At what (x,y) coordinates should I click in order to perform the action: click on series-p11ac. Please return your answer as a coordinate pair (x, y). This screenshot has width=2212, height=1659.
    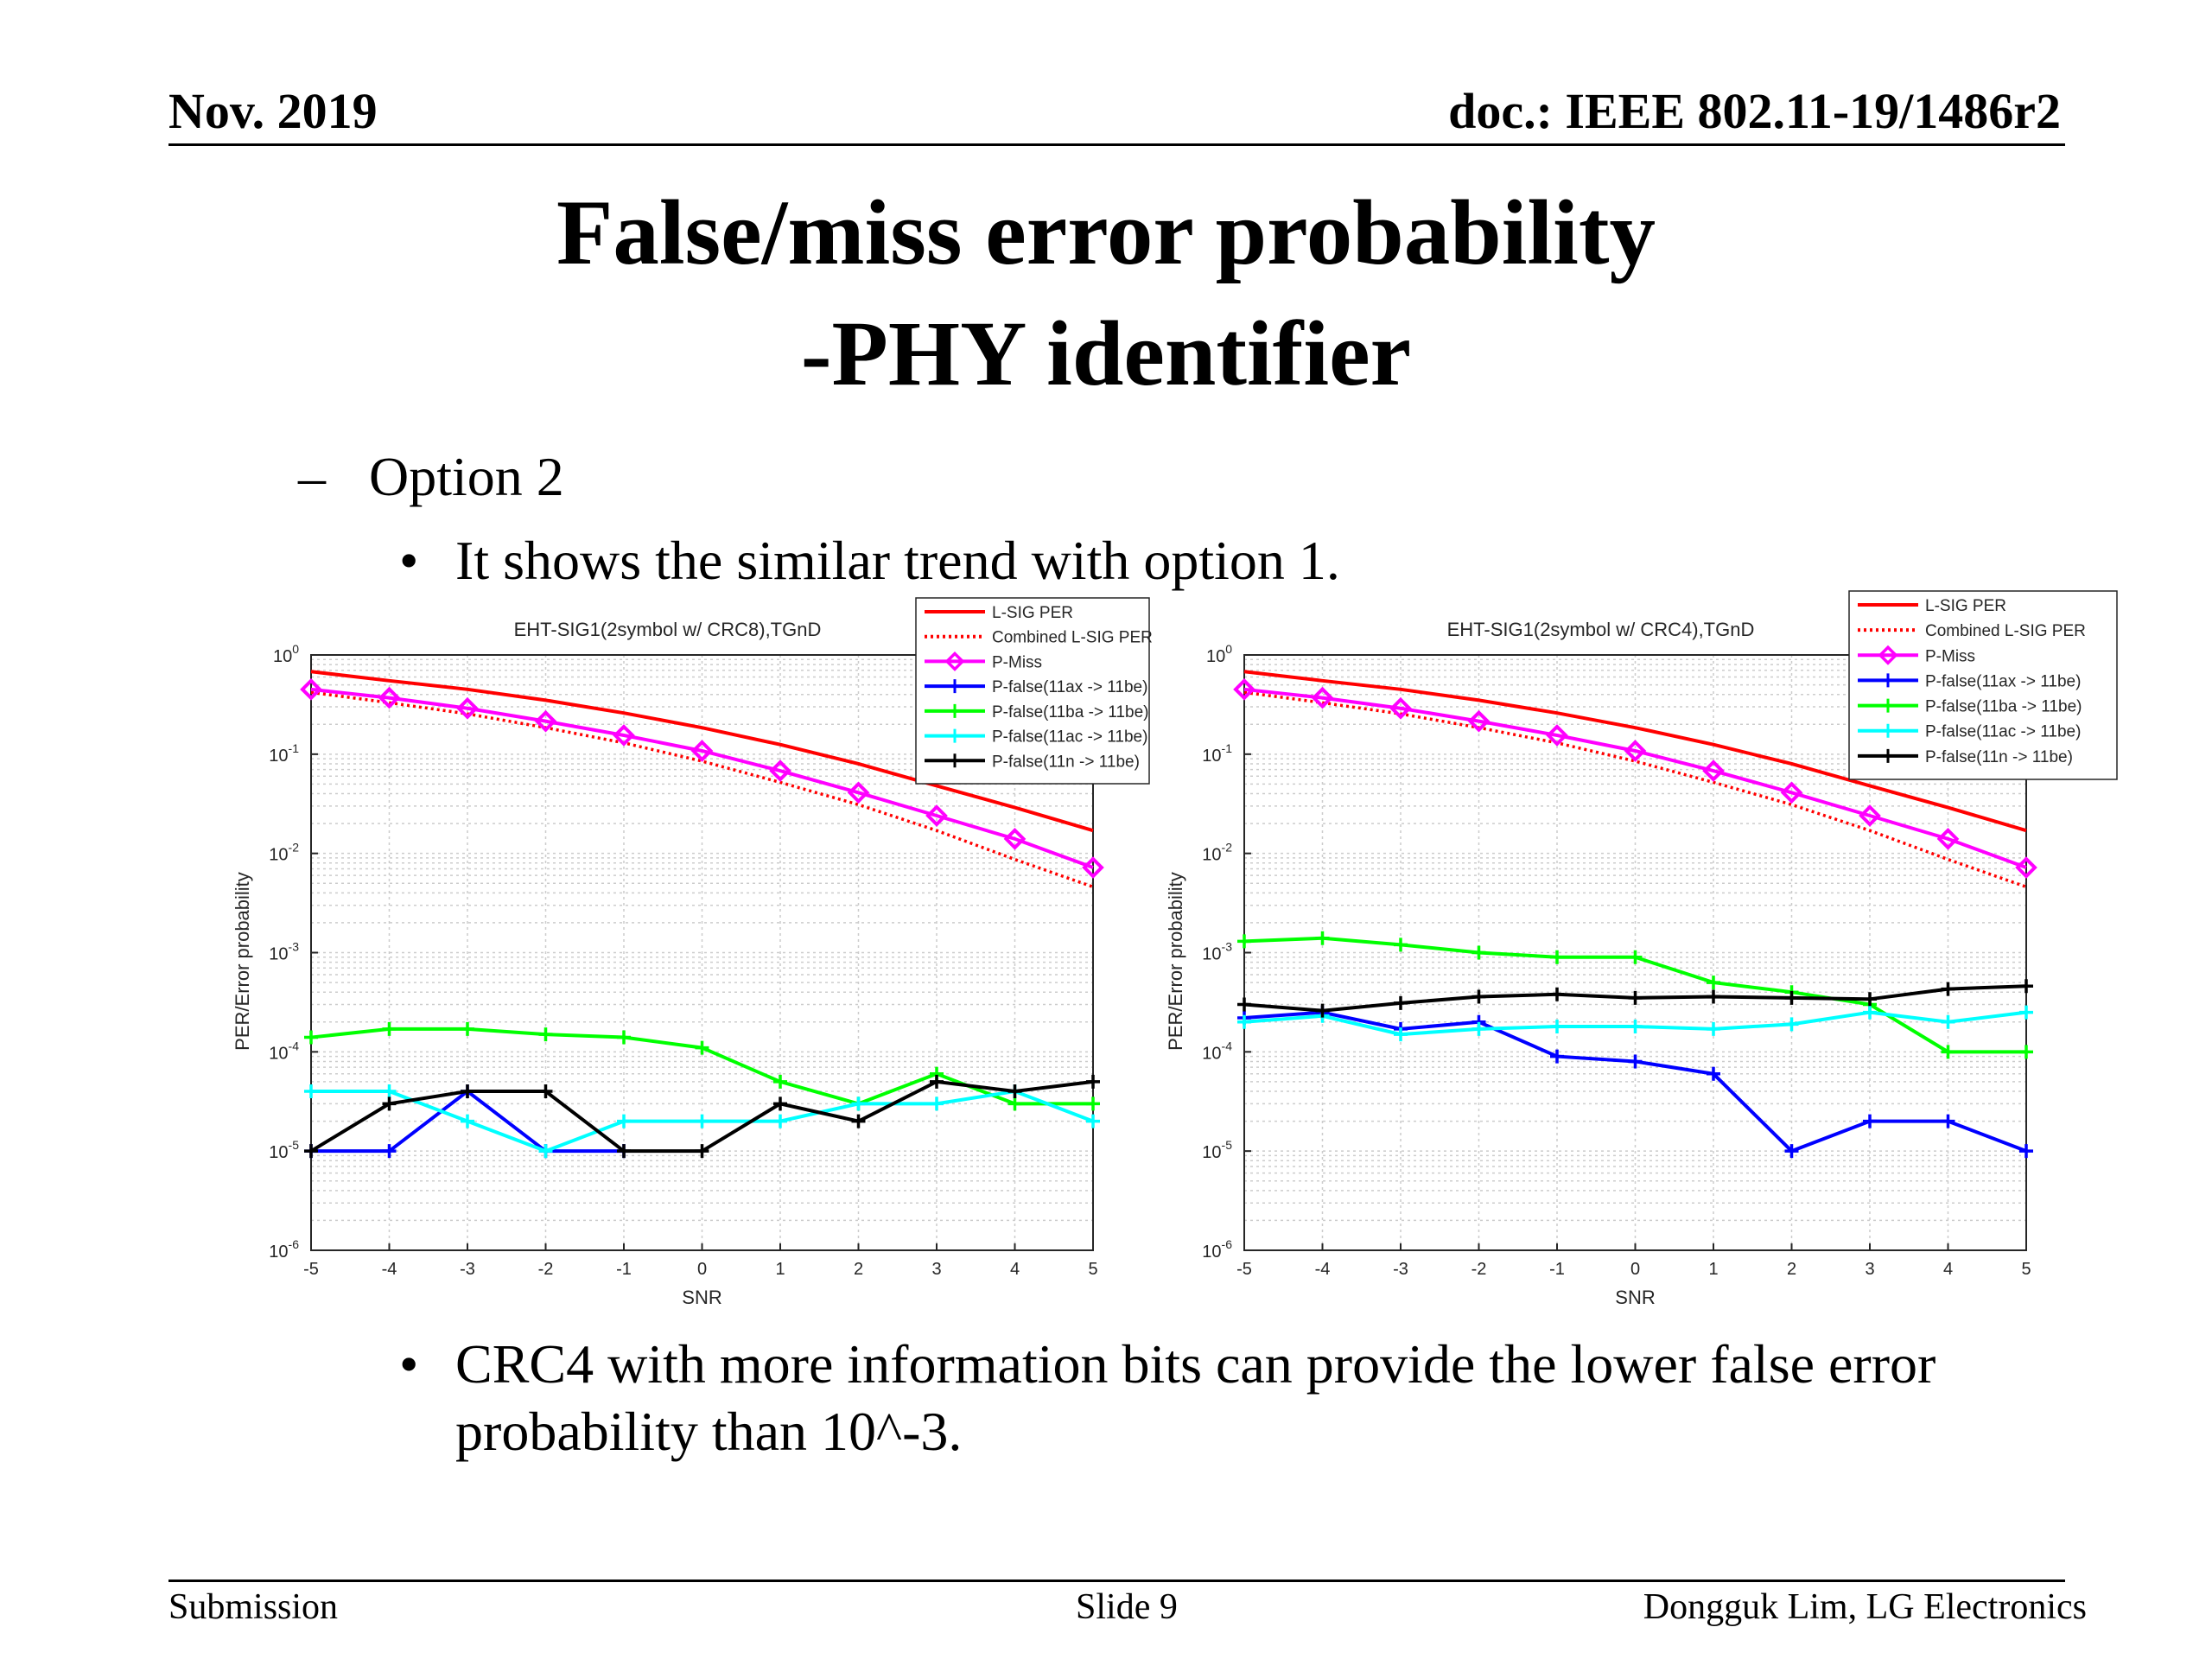
    Looking at the image, I should click on (1635, 1023).